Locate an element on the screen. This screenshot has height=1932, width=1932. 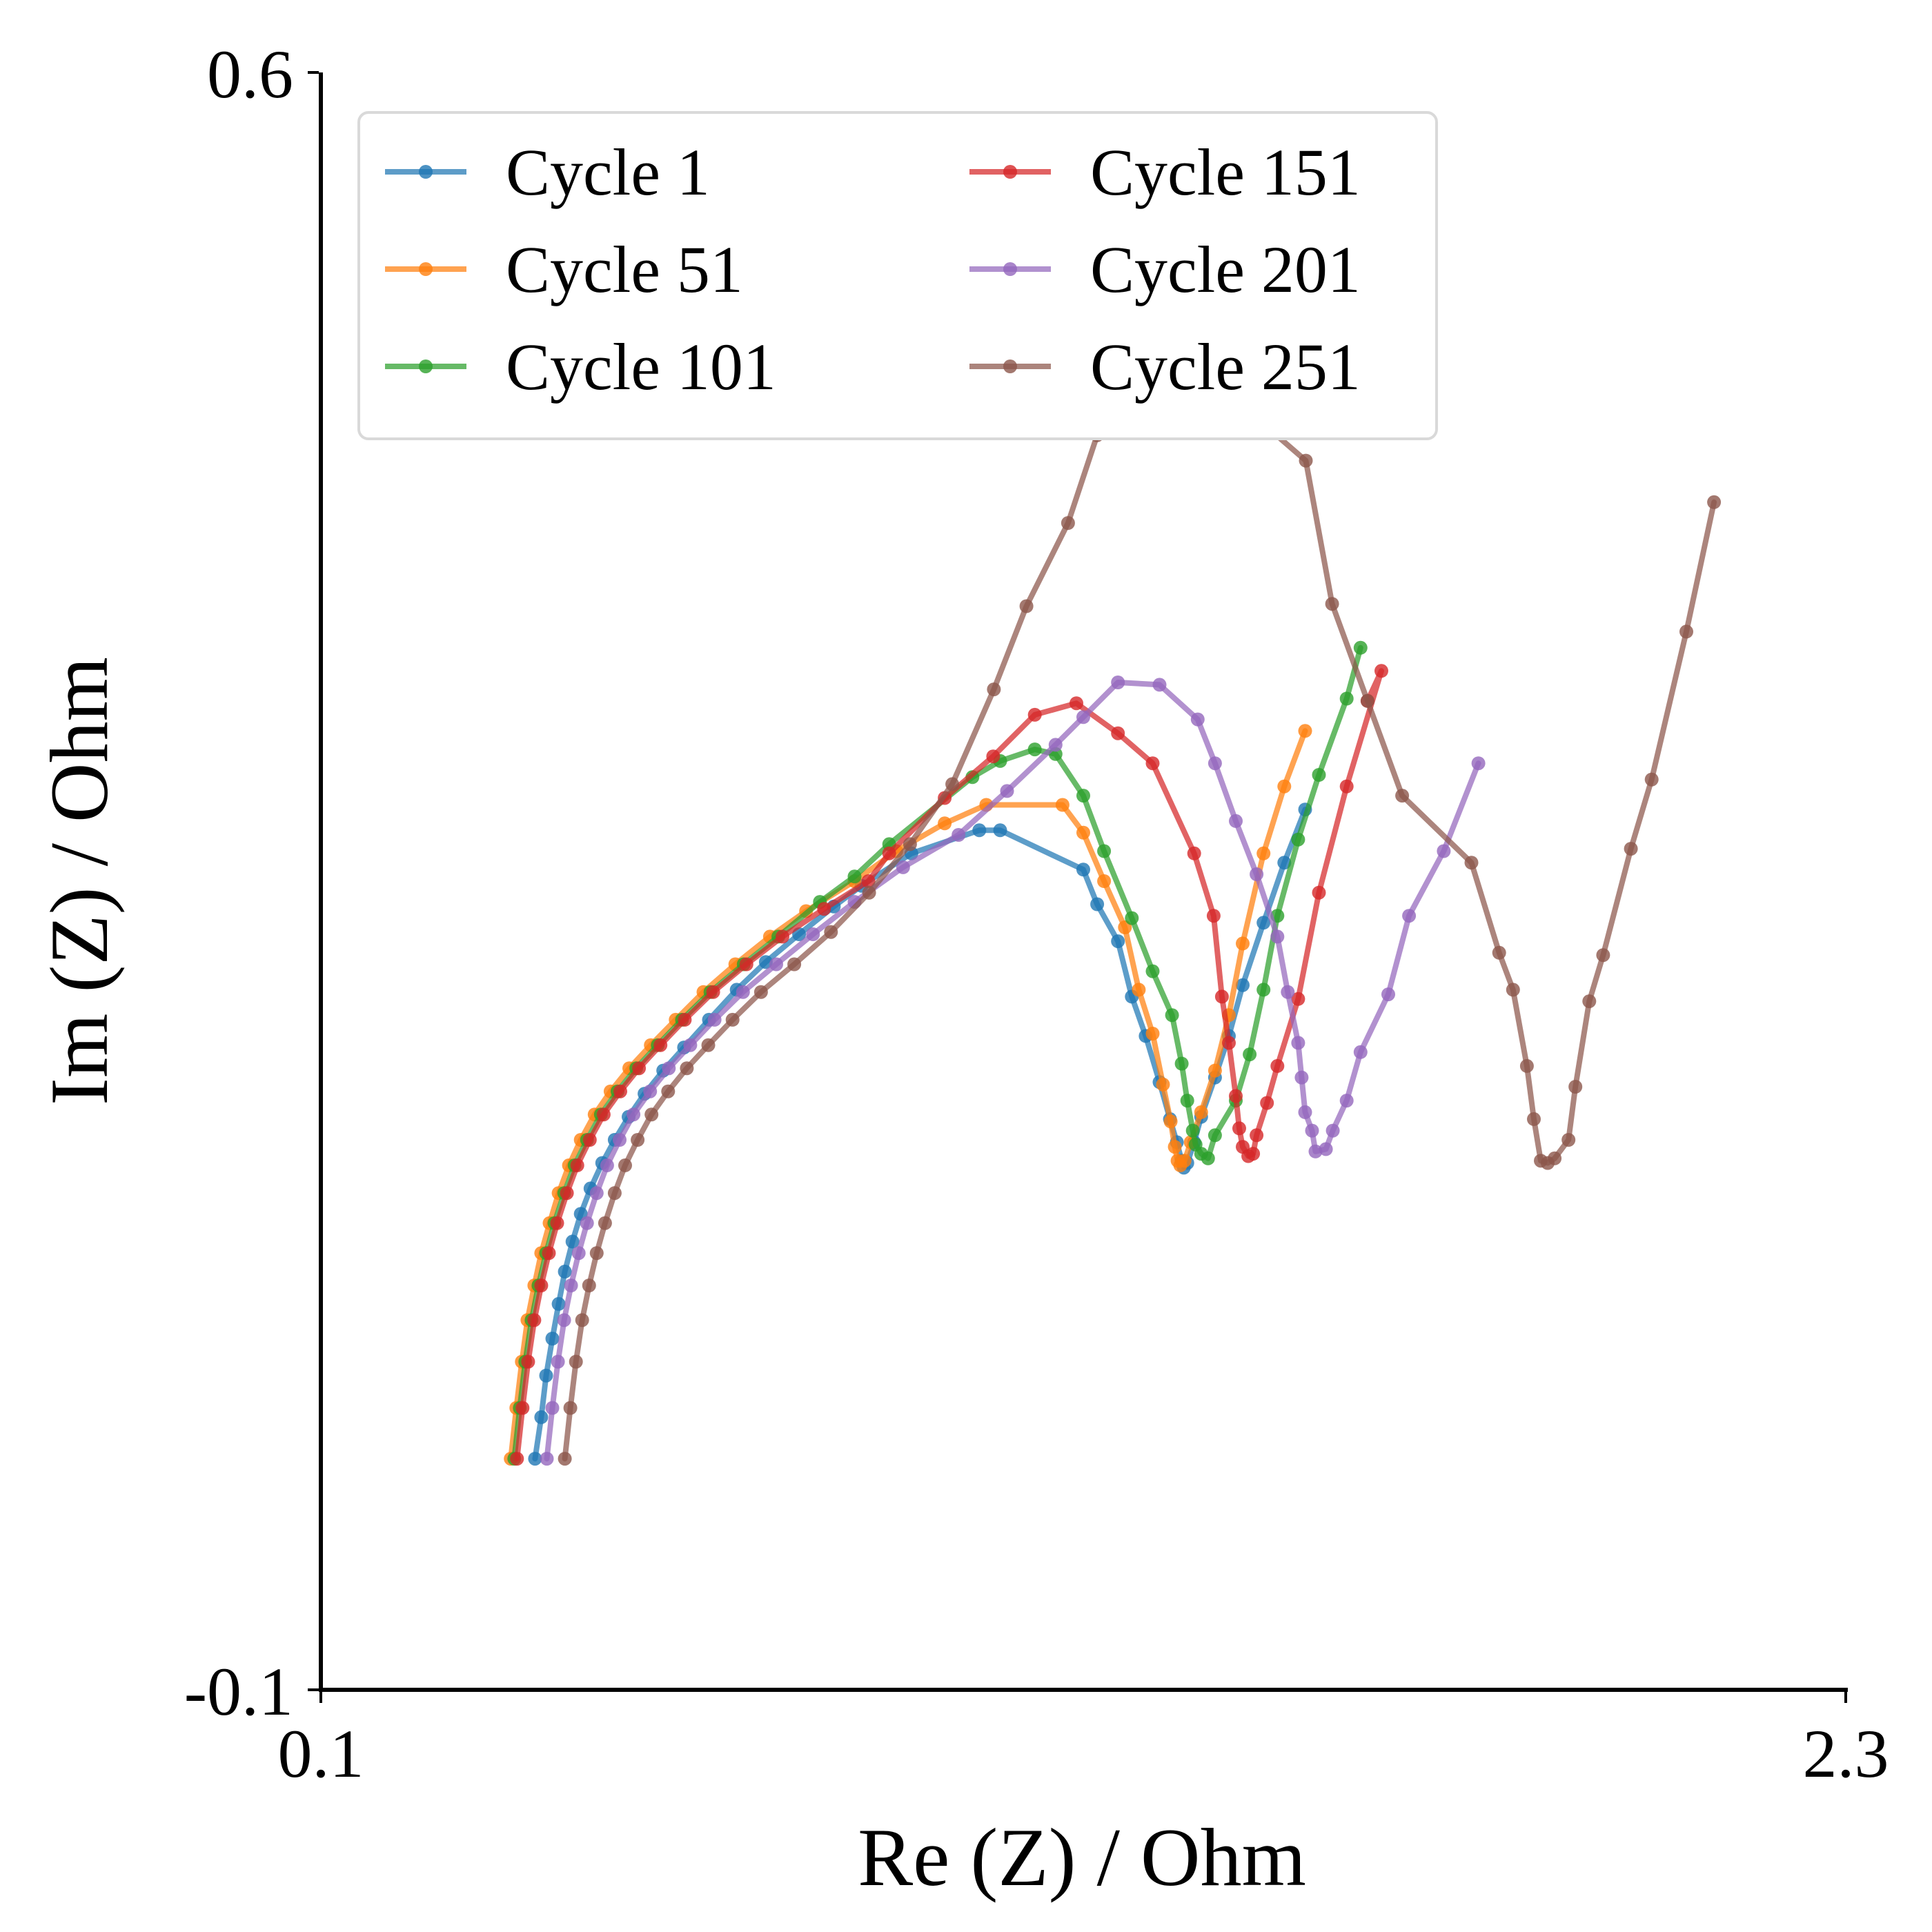
legend-label: Cycle 51 is located at coordinates (624, 269).